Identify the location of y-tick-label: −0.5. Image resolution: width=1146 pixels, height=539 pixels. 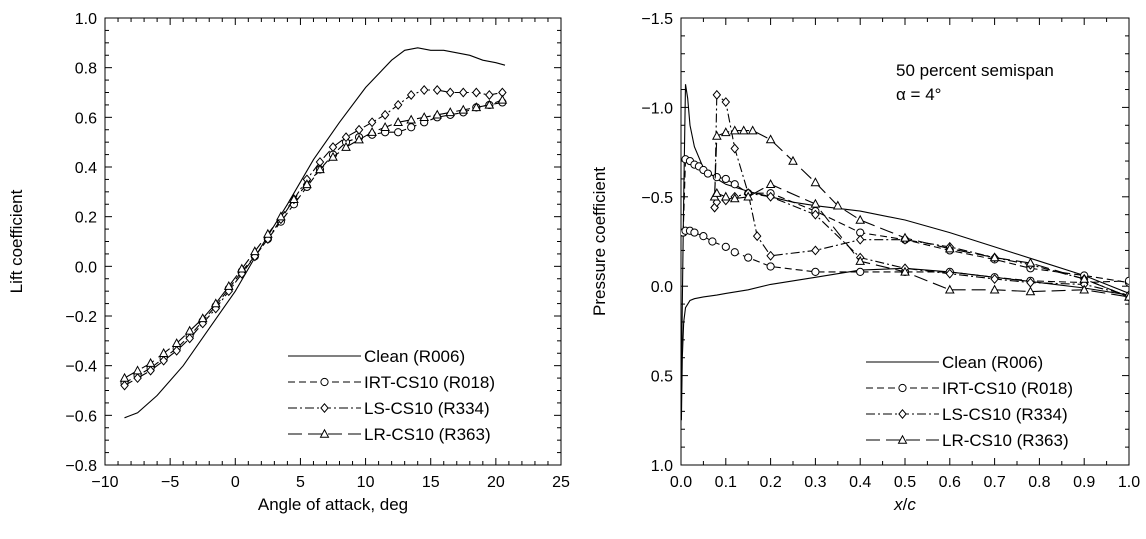
(657, 198).